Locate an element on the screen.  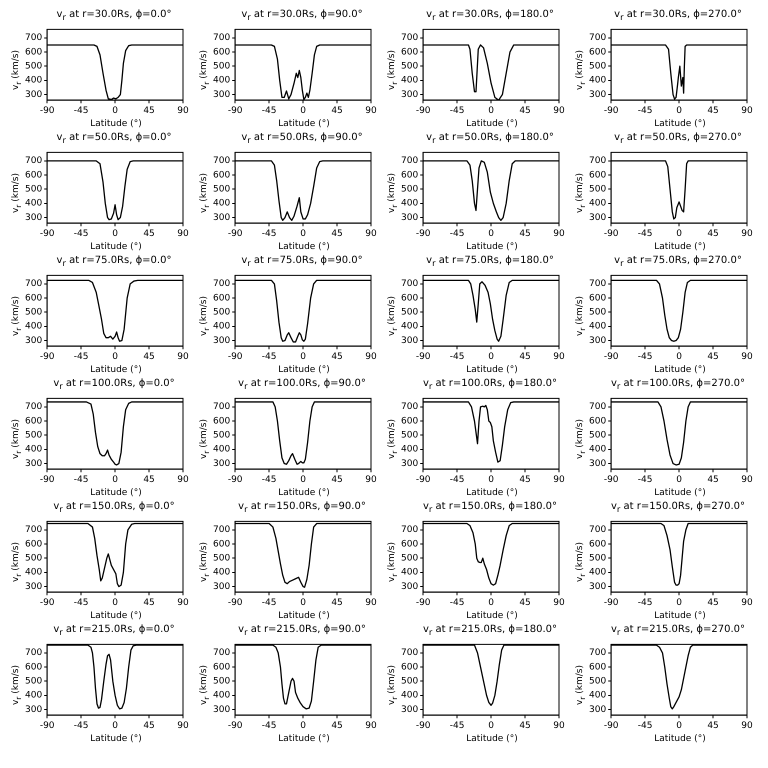
chart-title: v$_{r}$ at r=30.0Rs, ϕ=180.0° is located at coordinates (489, 15).